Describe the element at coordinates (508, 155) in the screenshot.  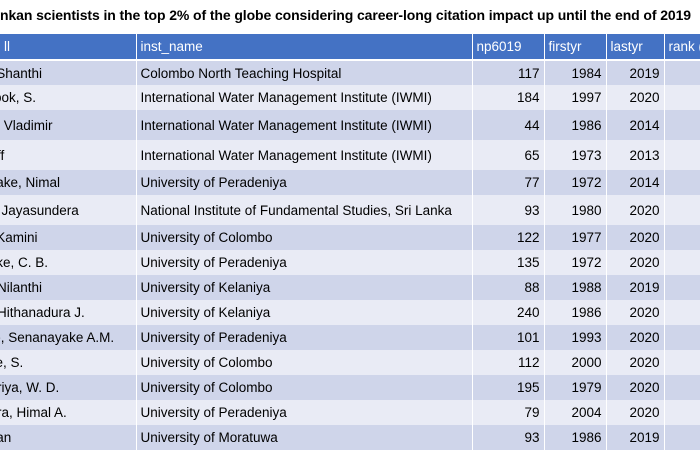
I see `cell-np6019: 65` at that location.